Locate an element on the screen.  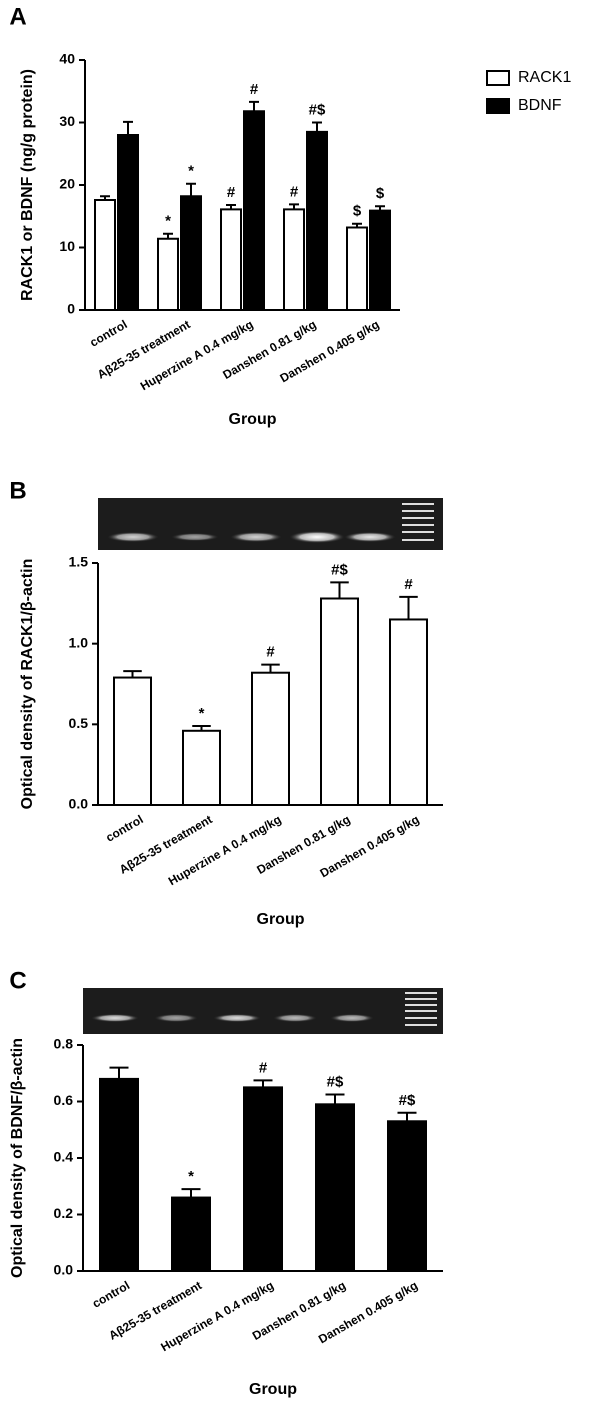
y-tick-label: 0.8 is located at coordinates (64, 1044).